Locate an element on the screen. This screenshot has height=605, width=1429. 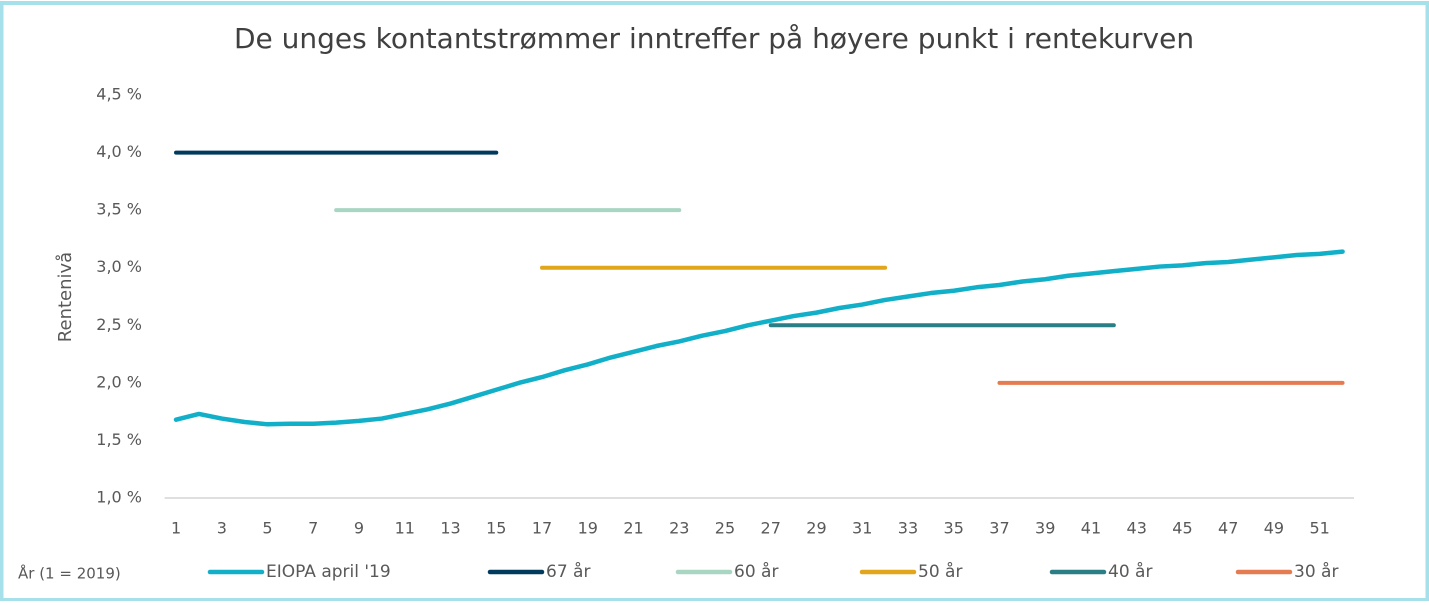
legend-label: EIOPA april '19 is located at coordinates (328, 572).